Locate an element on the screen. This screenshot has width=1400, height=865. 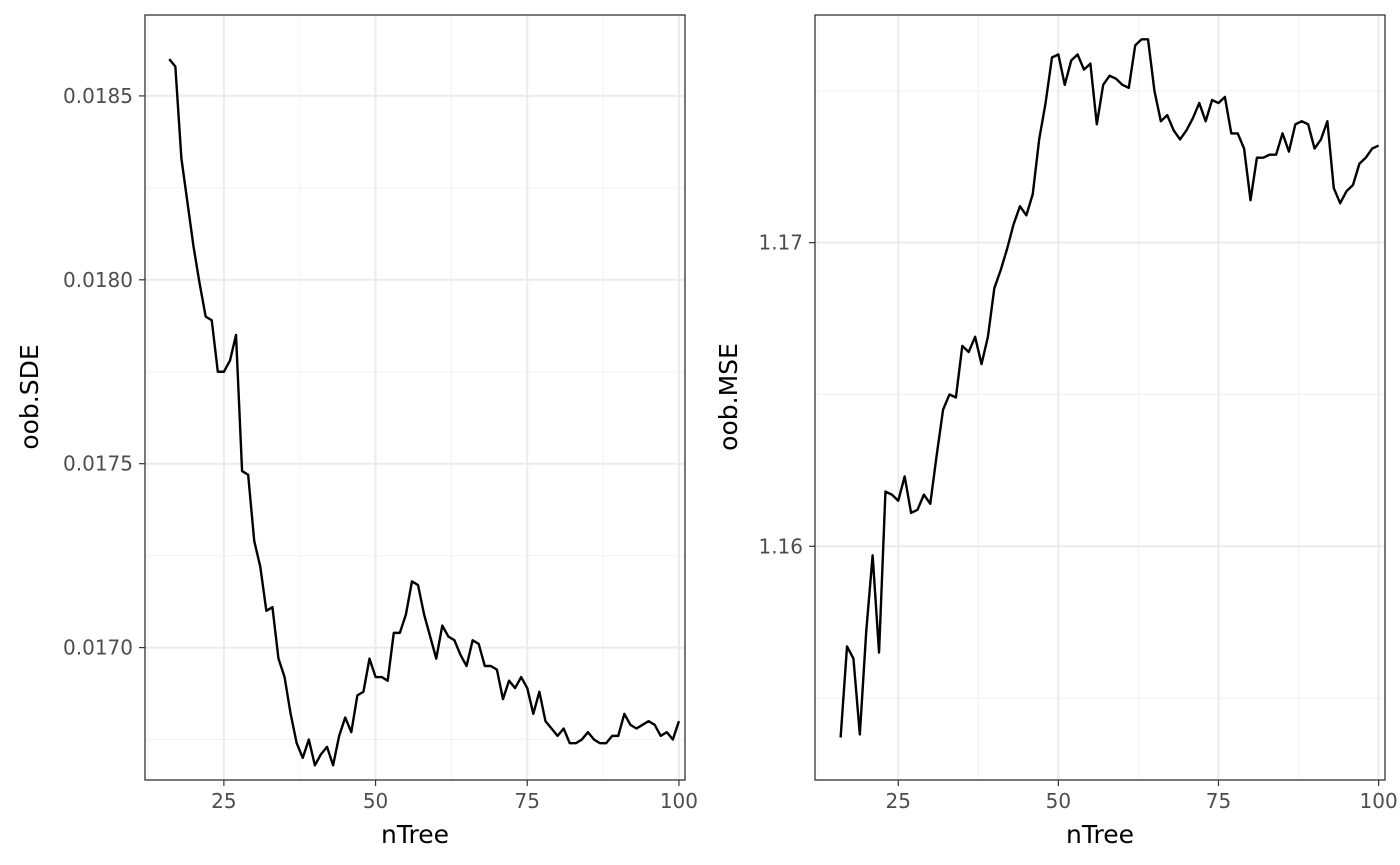
y-axis-title: oob.SDE is located at coordinates (29, 396).